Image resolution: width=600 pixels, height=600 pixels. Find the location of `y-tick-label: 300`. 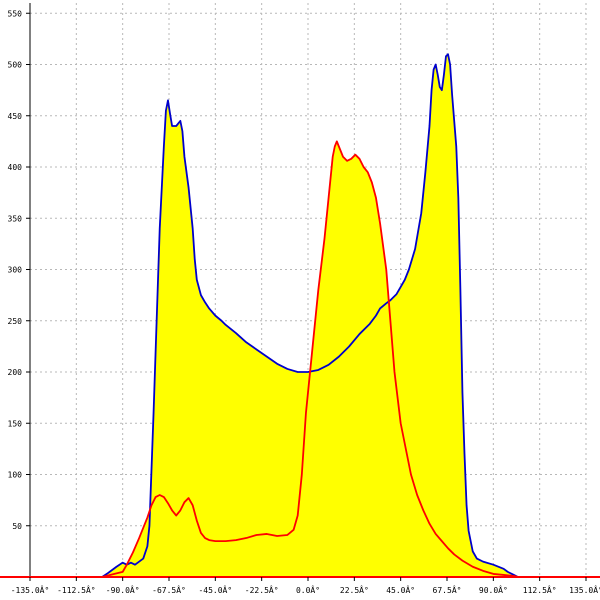

y-tick-label: 300 is located at coordinates (15, 270).